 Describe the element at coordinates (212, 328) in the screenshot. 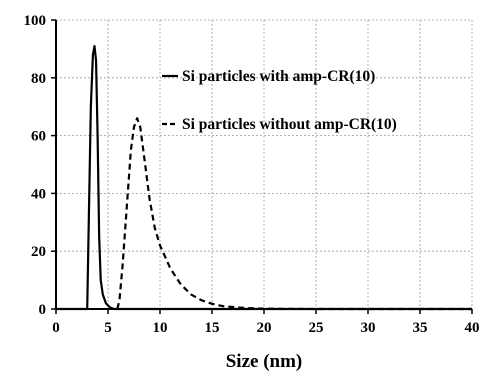

I see `x-tick-label: 15` at that location.